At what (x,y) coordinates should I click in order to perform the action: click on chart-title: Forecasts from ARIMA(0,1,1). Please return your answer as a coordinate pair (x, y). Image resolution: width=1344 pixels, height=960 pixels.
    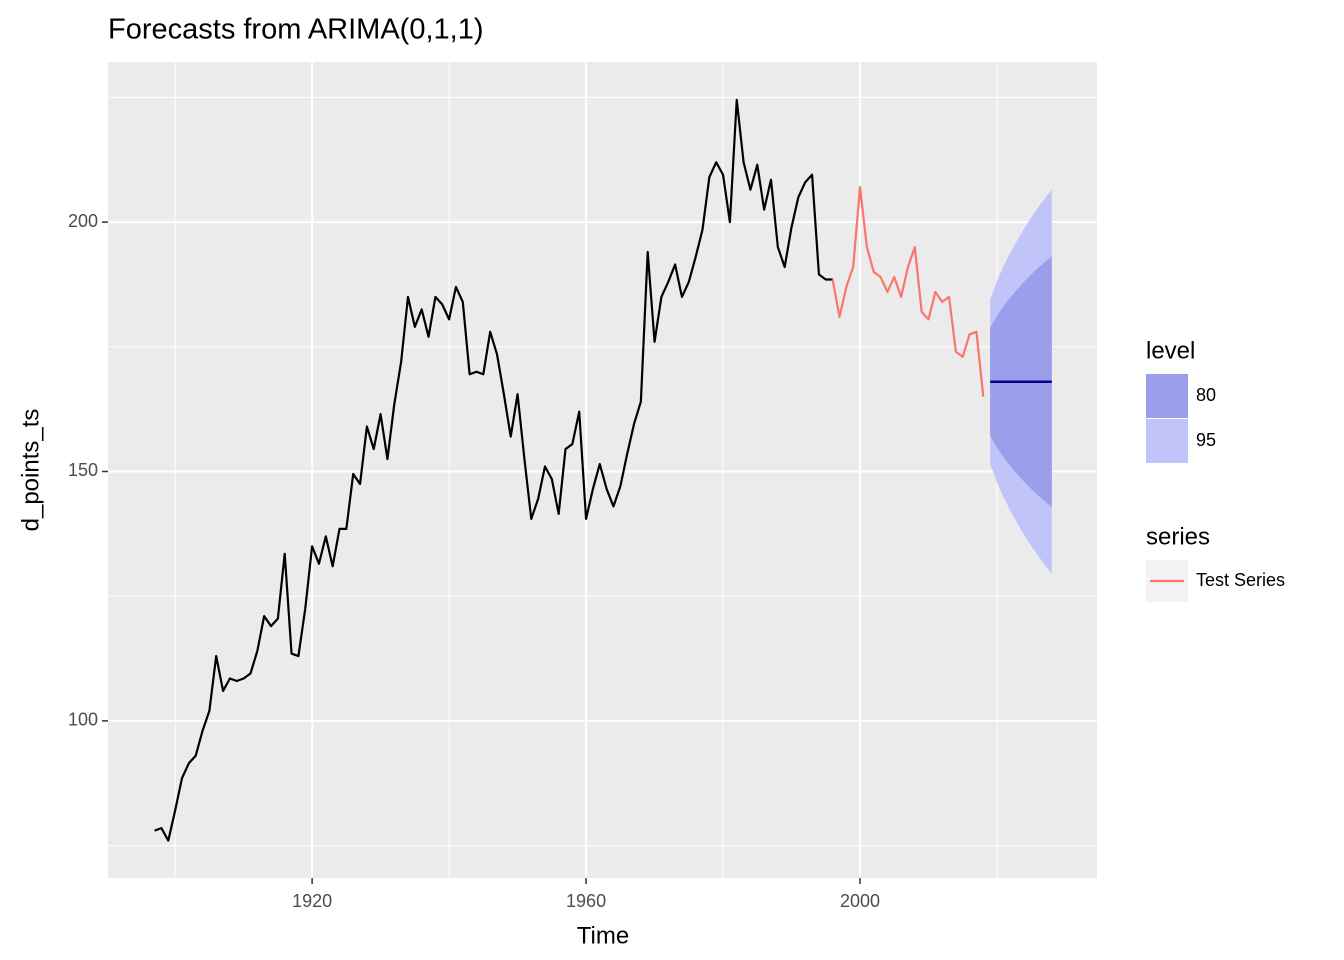
    Looking at the image, I should click on (296, 30).